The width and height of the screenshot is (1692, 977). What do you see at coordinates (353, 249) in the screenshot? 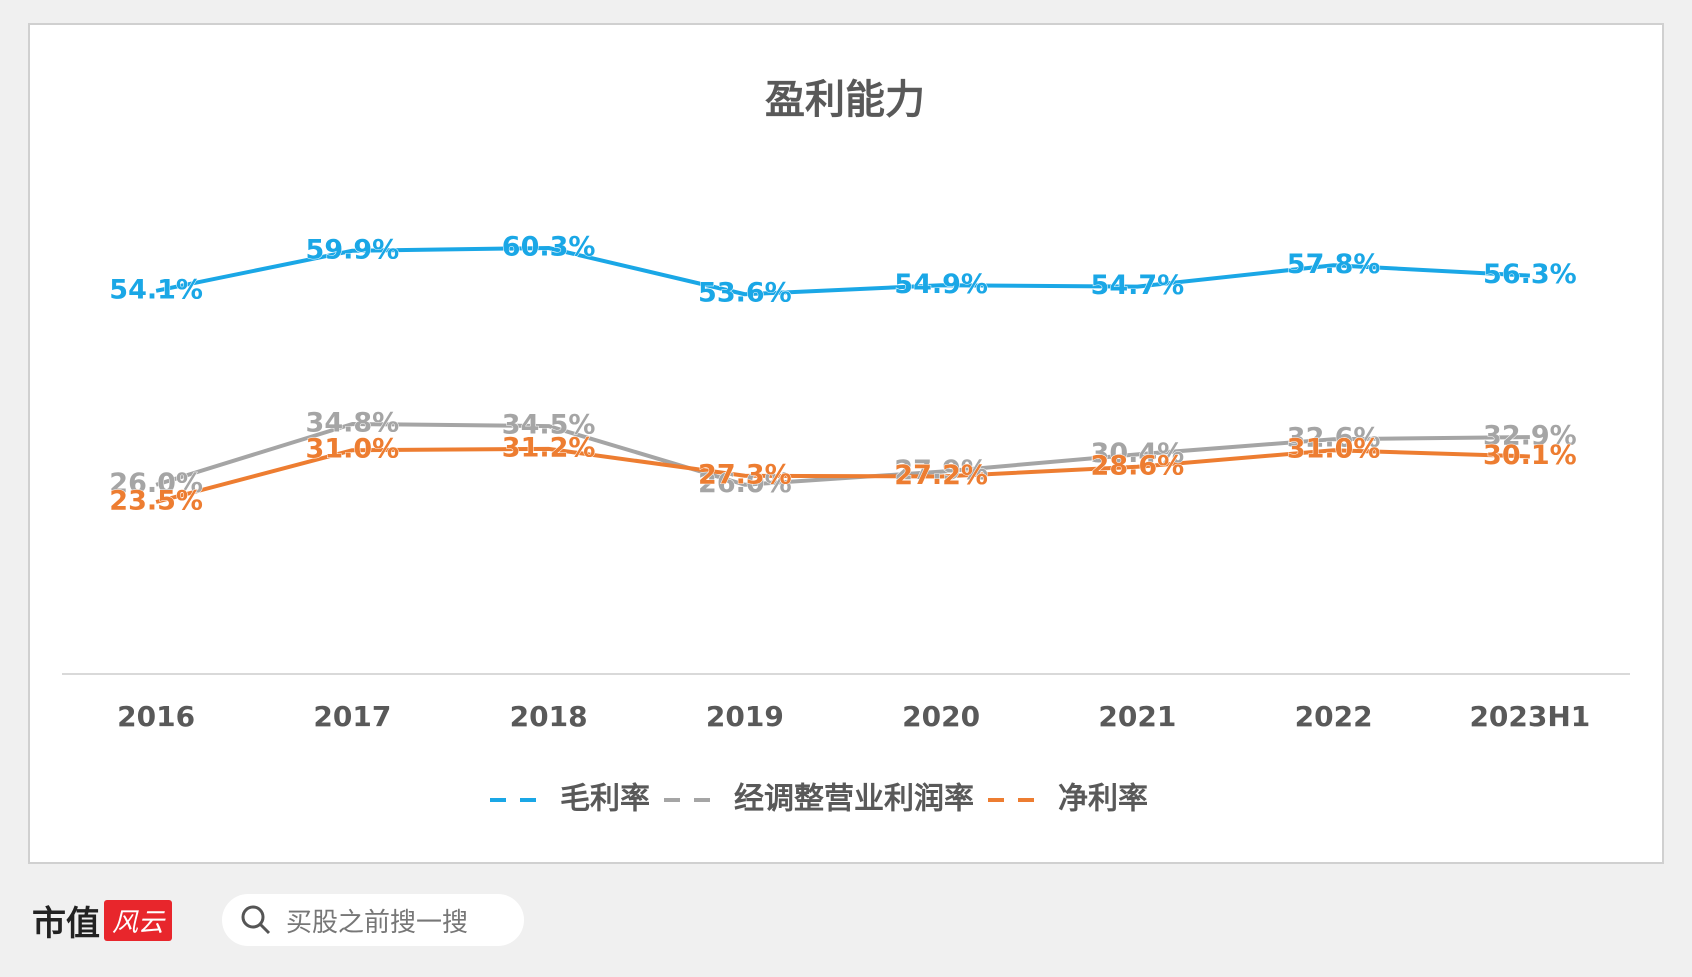
I see `data-label: 59.9%` at bounding box center [353, 249].